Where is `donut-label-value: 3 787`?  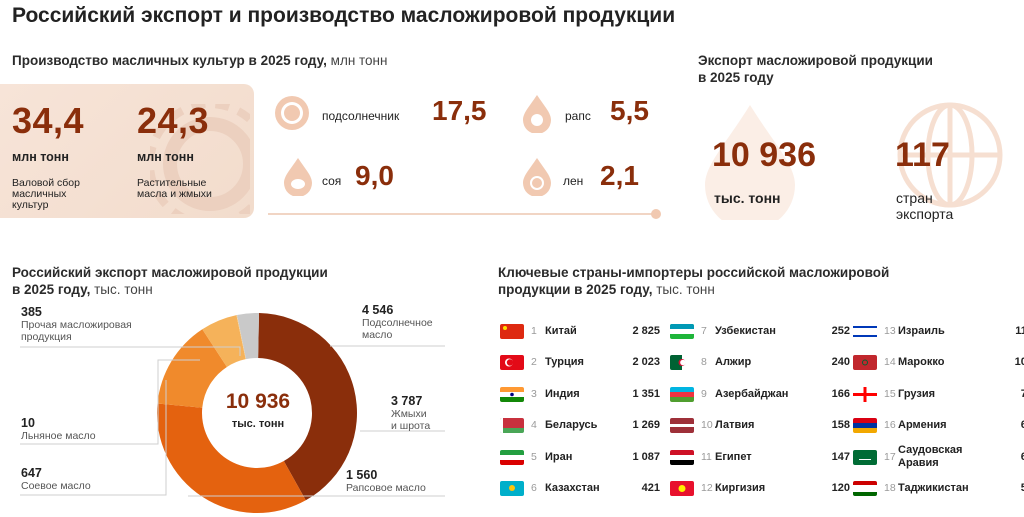 donut-label-value: 3 787 is located at coordinates (407, 401).